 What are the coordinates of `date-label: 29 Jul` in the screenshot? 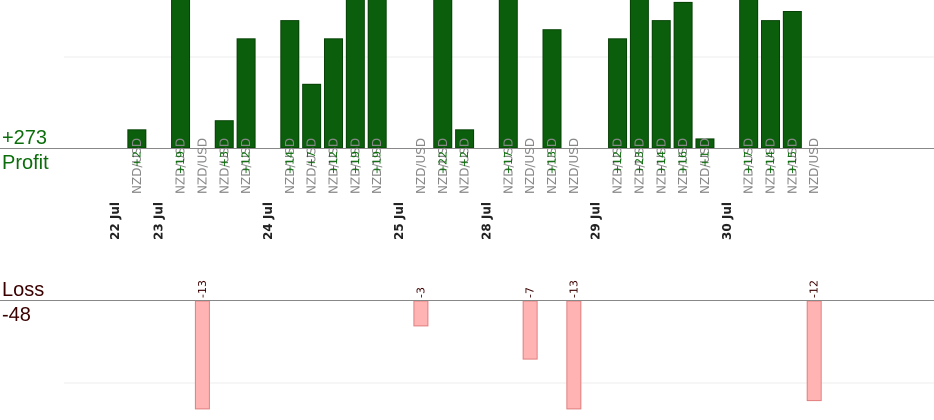 It's located at (596, 221).